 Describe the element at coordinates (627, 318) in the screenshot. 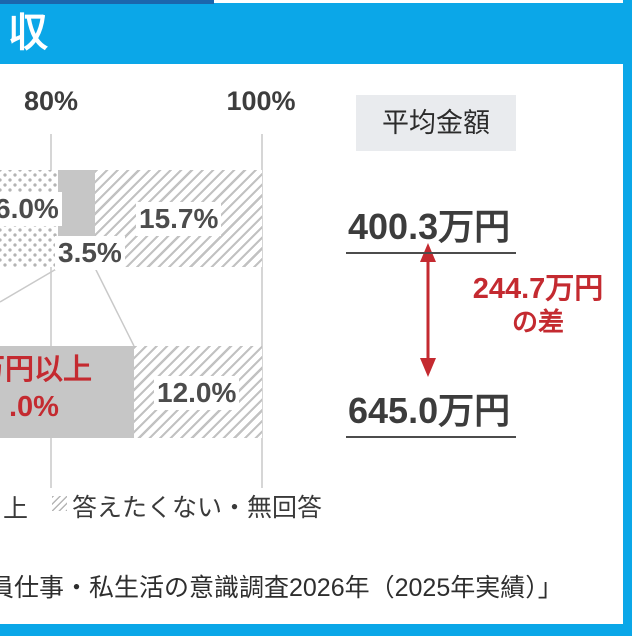

I see `panel-right-border` at that location.